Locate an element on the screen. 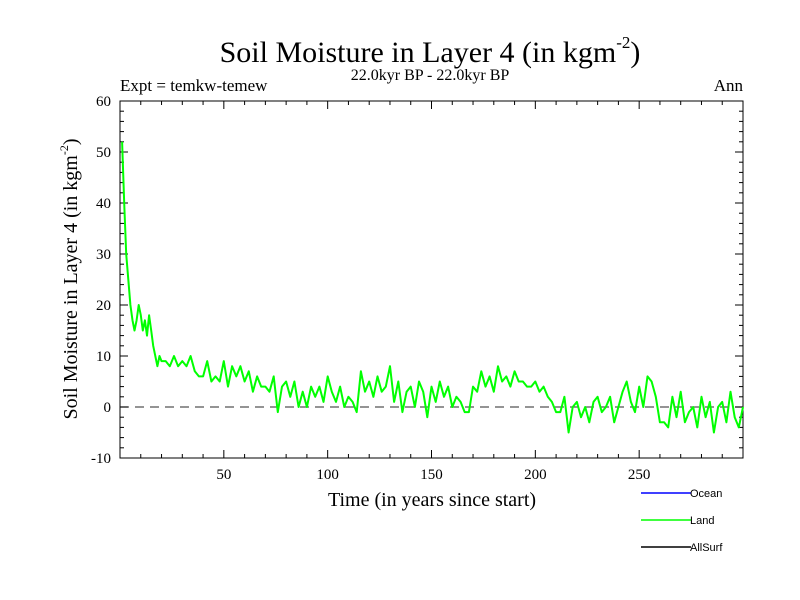 This screenshot has width=800, height=600. experiment-label: Expt = temkw-temew is located at coordinates (194, 85).